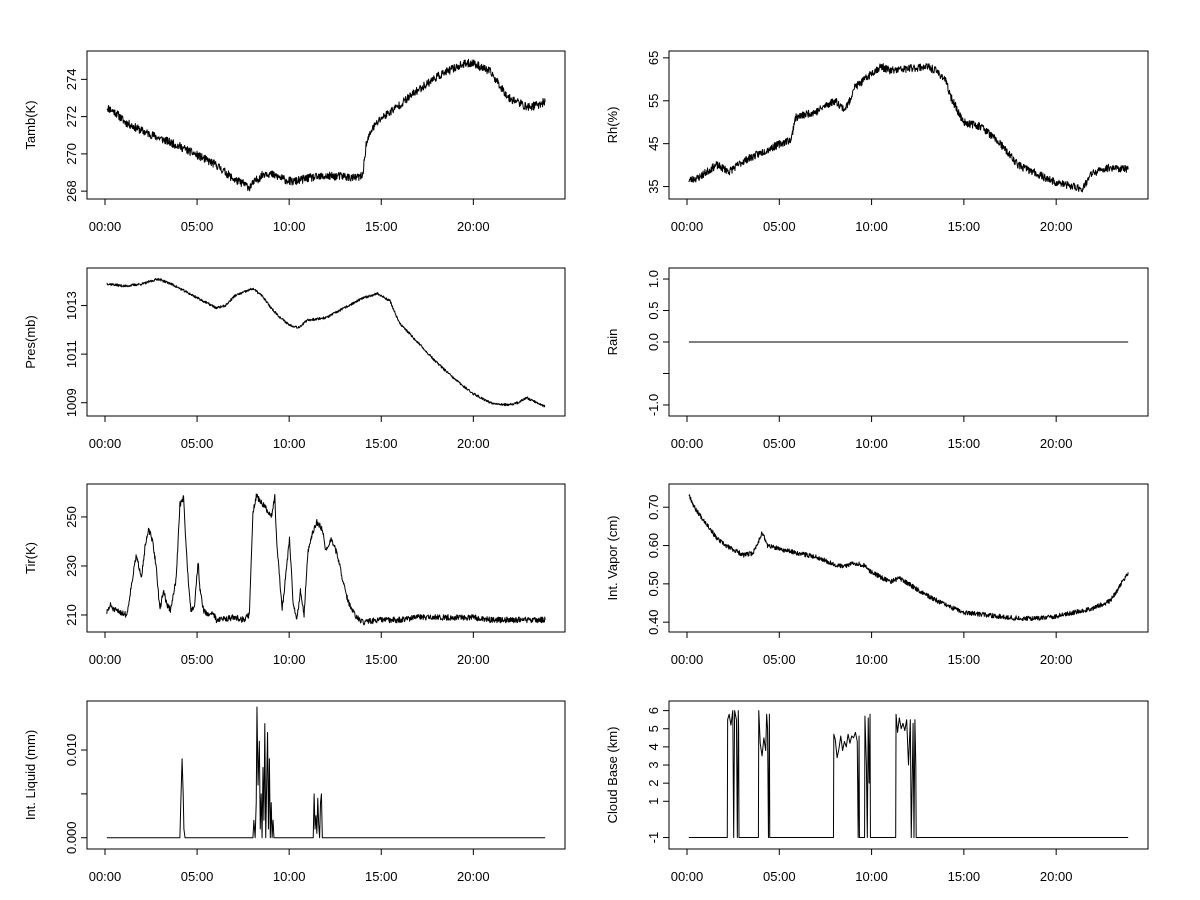  Describe the element at coordinates (653, 783) in the screenshot. I see `y-tick-label: 2` at that location.